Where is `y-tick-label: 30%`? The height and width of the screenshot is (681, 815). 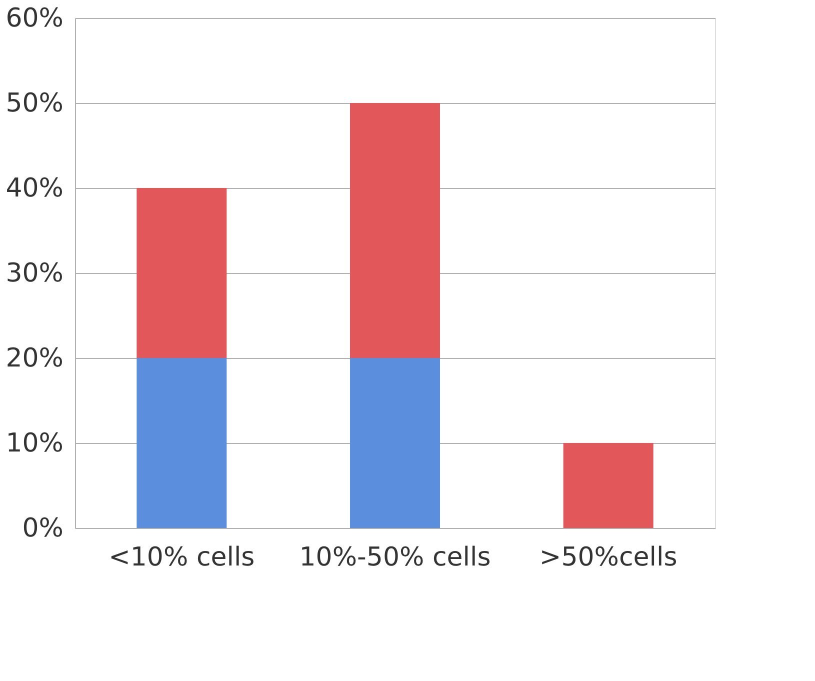
y-tick-label: 30% is located at coordinates (35, 273).